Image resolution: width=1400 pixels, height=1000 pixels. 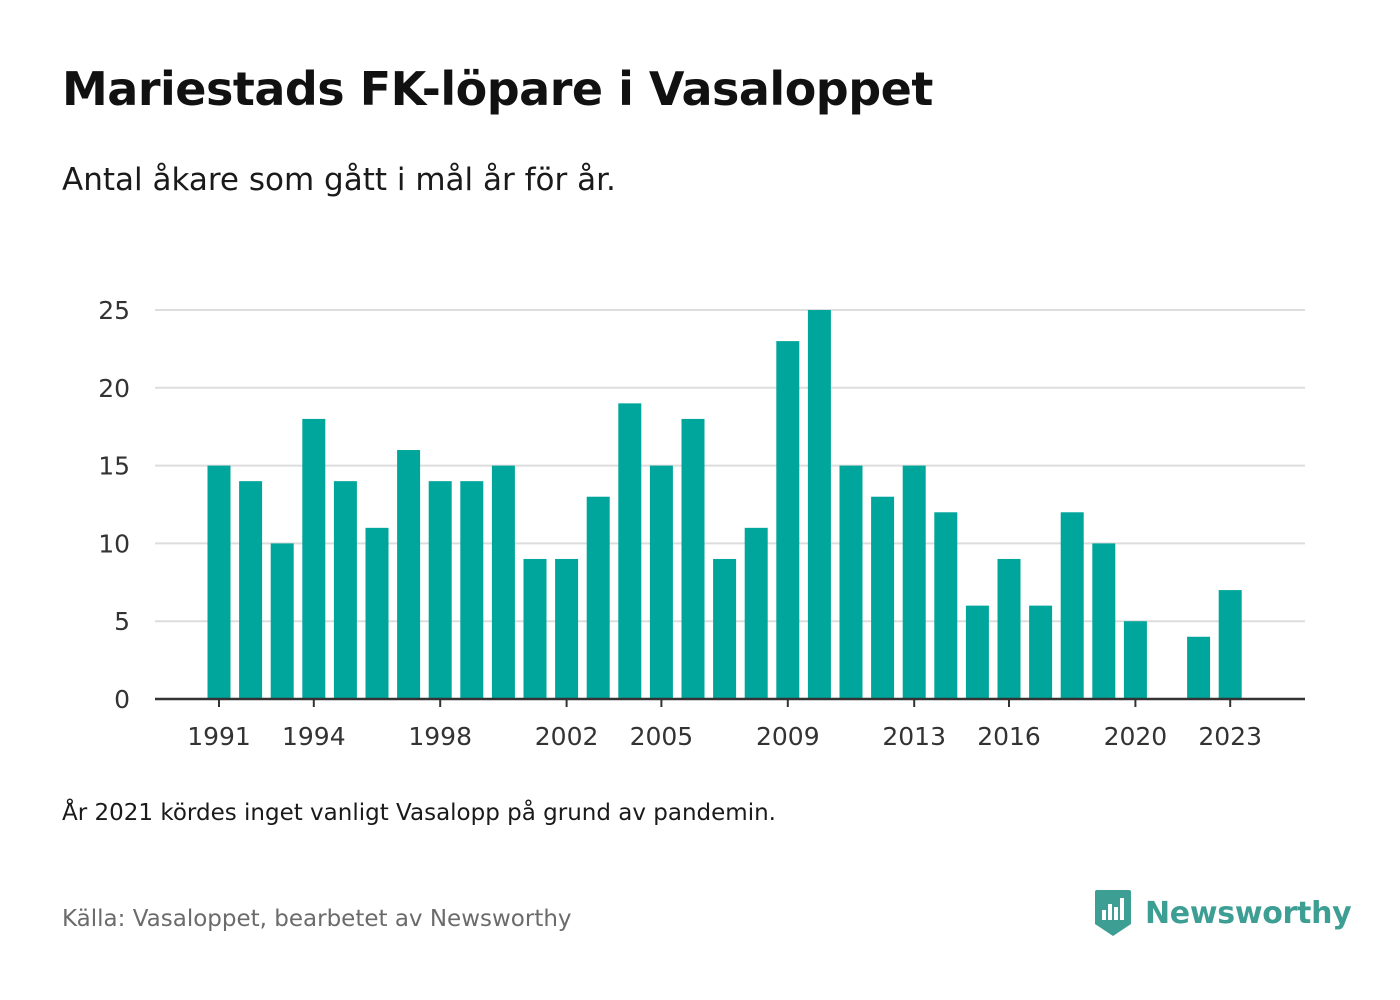 What do you see at coordinates (1136, 736) in the screenshot?
I see `x-tick-label: 2020` at bounding box center [1136, 736].